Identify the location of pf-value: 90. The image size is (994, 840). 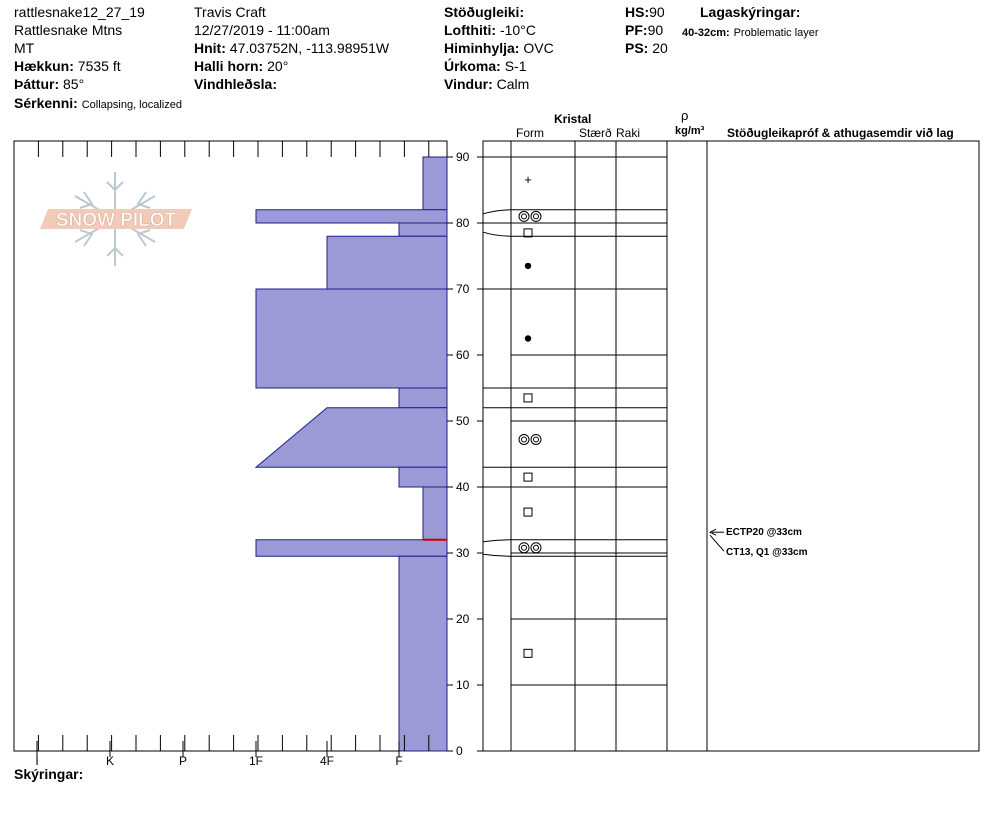
(655, 30).